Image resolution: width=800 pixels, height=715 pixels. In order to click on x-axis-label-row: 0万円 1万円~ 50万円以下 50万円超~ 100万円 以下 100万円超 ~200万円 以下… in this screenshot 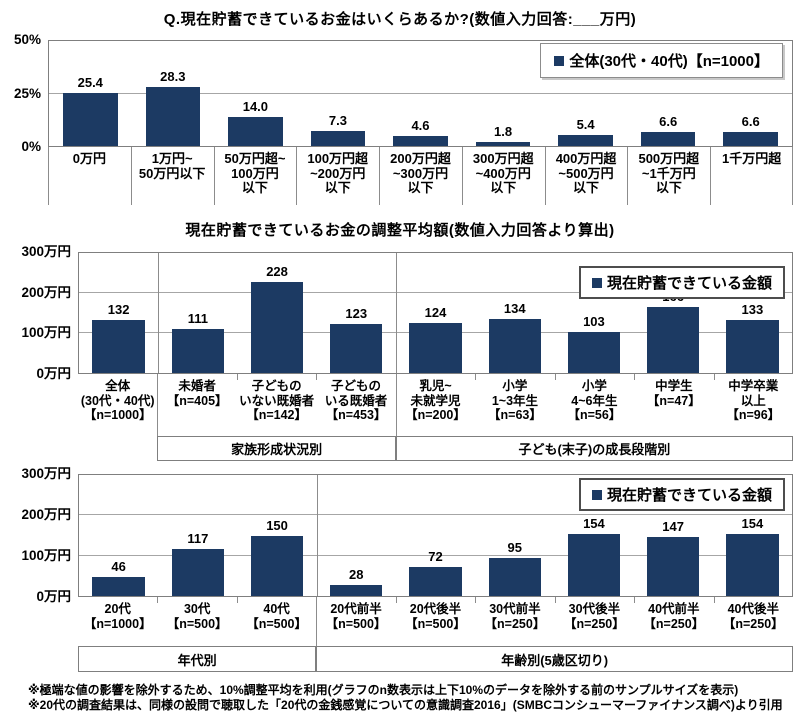, I will do `click(420, 176)`.